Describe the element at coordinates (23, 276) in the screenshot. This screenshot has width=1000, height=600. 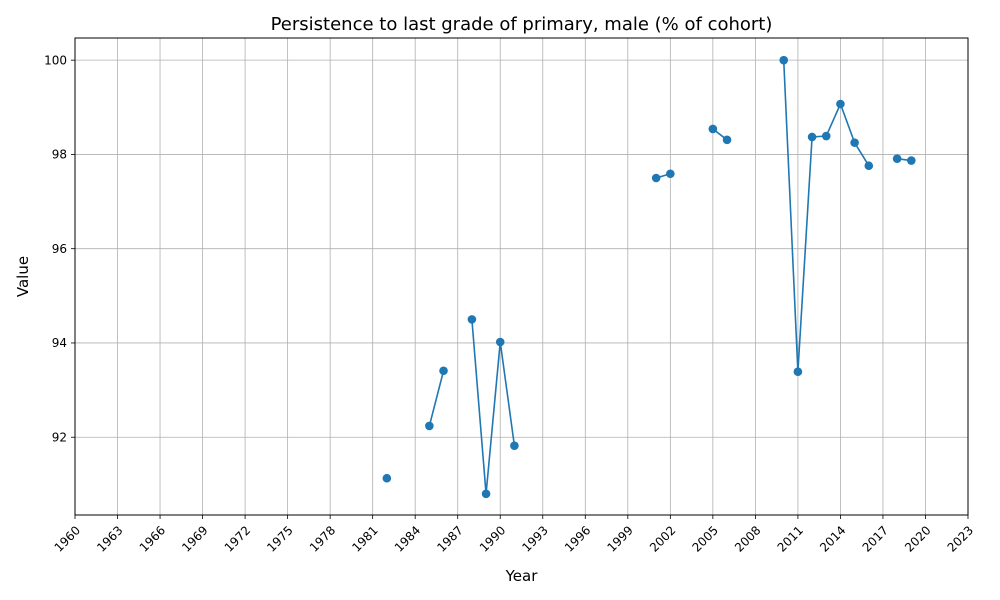
I see `y-axis-title: Value` at that location.